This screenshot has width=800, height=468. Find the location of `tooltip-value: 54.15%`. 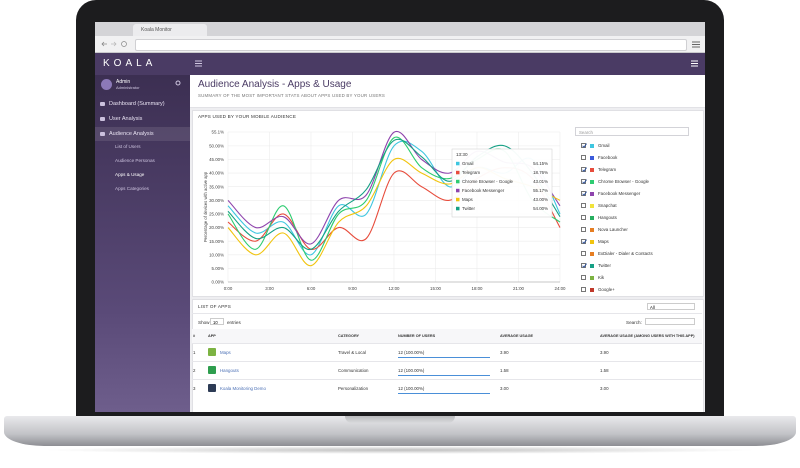

tooltip-value: 54.15% is located at coordinates (540, 163).